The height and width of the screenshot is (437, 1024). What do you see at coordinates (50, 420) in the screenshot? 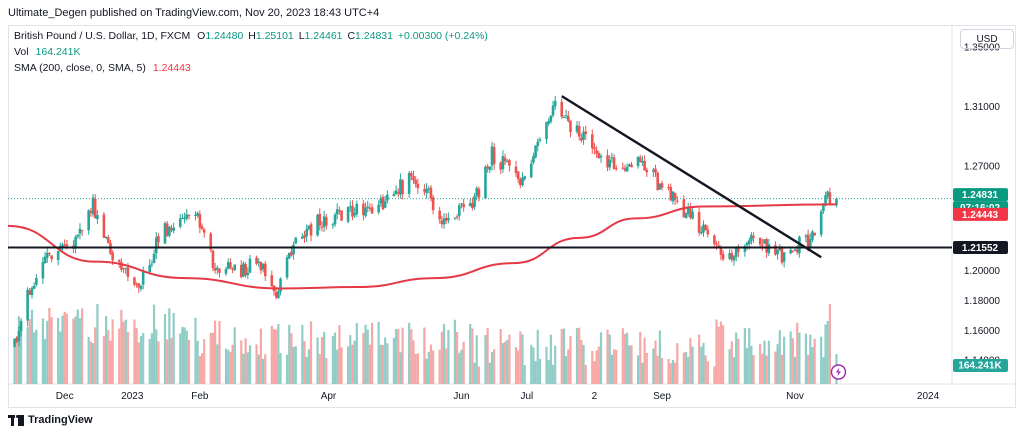
I see `tradingview-logo: TradingView` at bounding box center [50, 420].